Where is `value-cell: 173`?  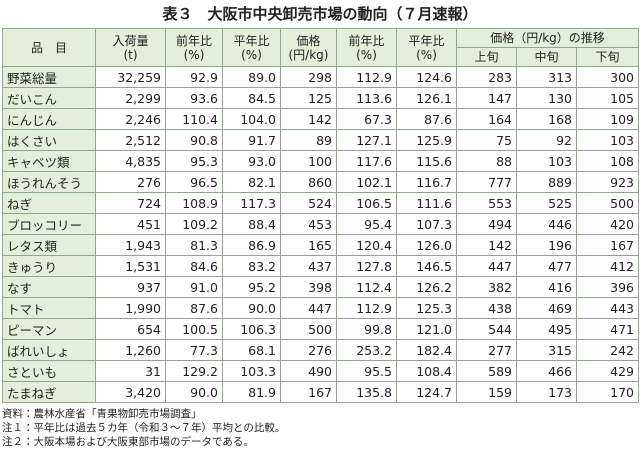
value-cell: 173 is located at coordinates (546, 392).